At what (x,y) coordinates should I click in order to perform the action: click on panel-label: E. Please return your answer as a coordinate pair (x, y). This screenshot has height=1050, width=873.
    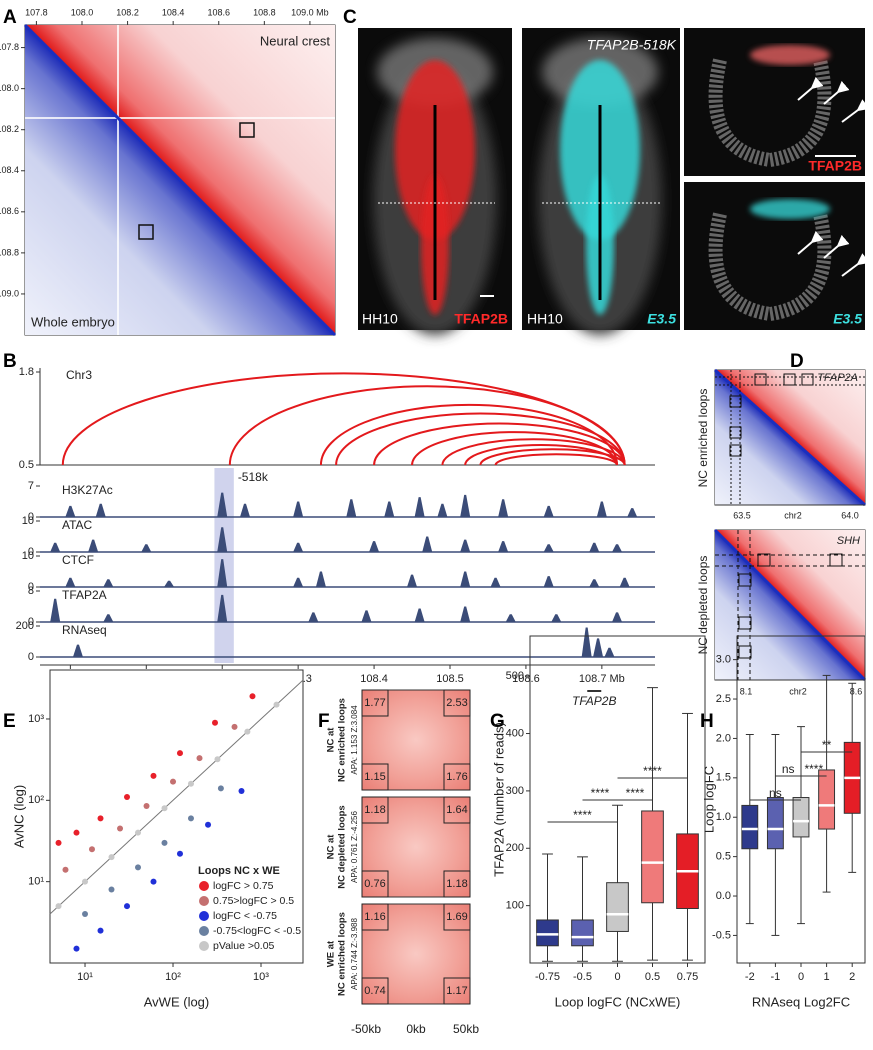
    Looking at the image, I should click on (9, 721).